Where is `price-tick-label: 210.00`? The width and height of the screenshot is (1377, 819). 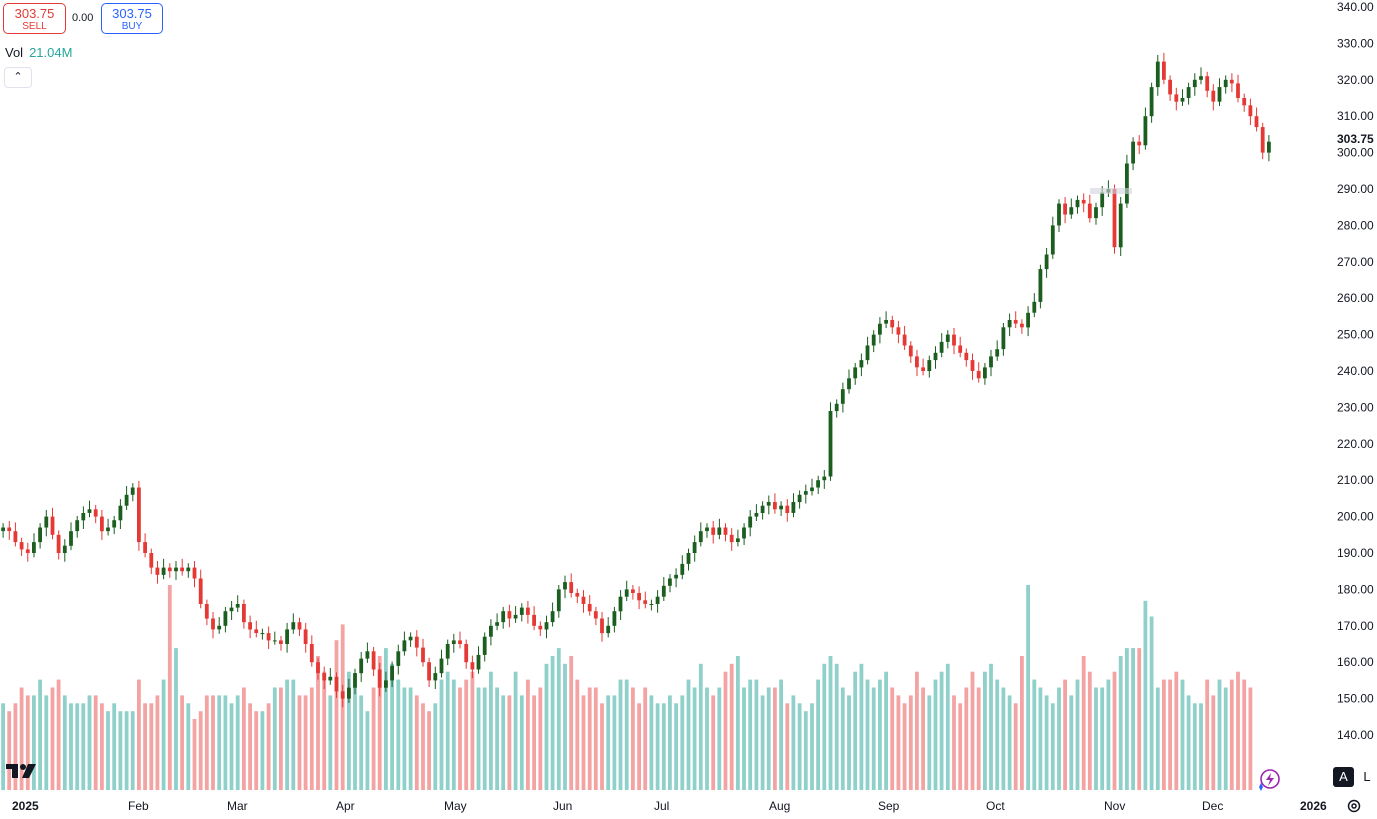
price-tick-label: 210.00 is located at coordinates (1355, 480).